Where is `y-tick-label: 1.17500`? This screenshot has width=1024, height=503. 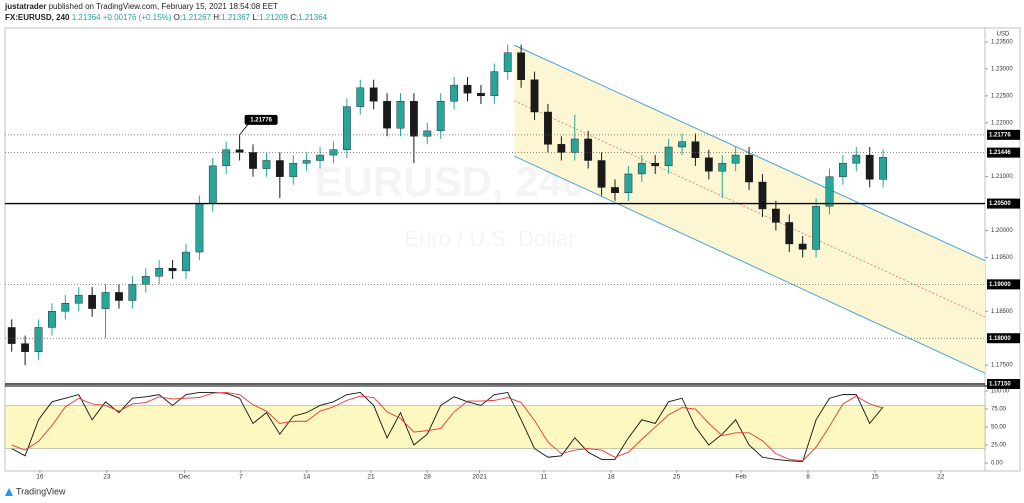
y-tick-label: 1.17500 is located at coordinates (1002, 366).